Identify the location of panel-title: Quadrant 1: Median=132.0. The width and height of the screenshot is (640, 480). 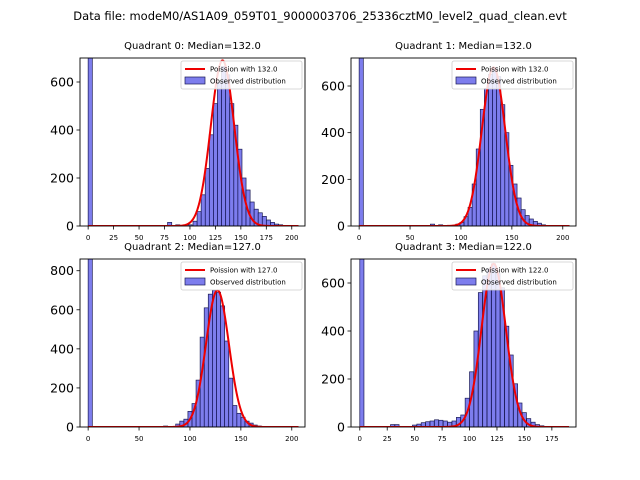
(463, 46).